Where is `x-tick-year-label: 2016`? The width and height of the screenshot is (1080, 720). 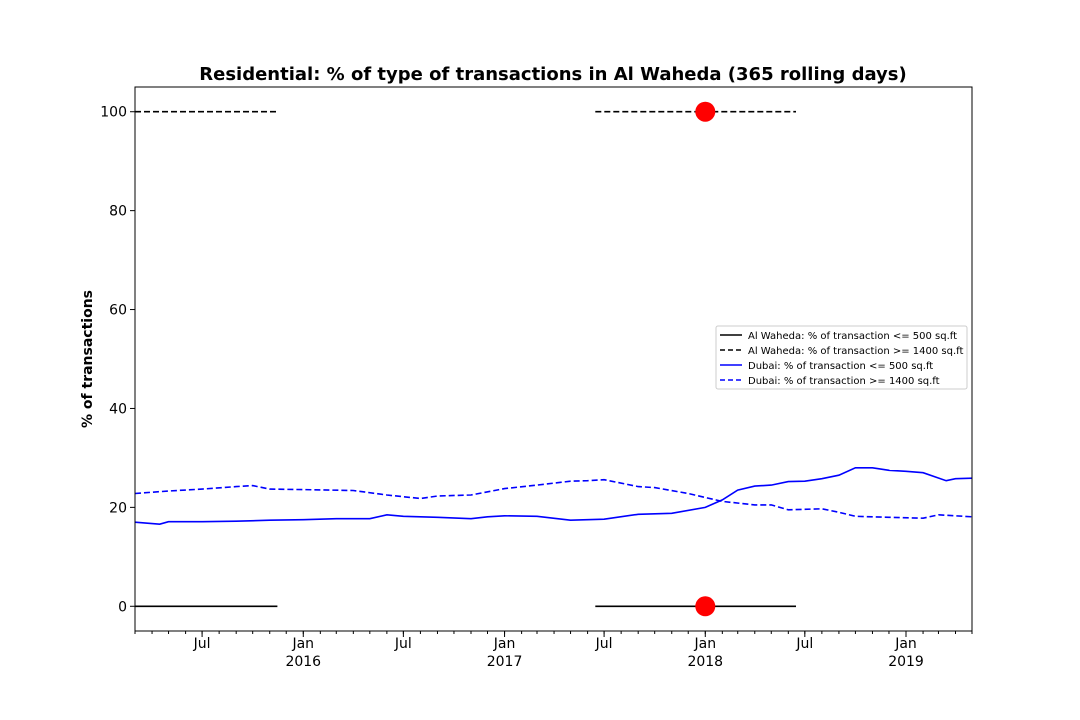 x-tick-year-label: 2016 is located at coordinates (303, 662).